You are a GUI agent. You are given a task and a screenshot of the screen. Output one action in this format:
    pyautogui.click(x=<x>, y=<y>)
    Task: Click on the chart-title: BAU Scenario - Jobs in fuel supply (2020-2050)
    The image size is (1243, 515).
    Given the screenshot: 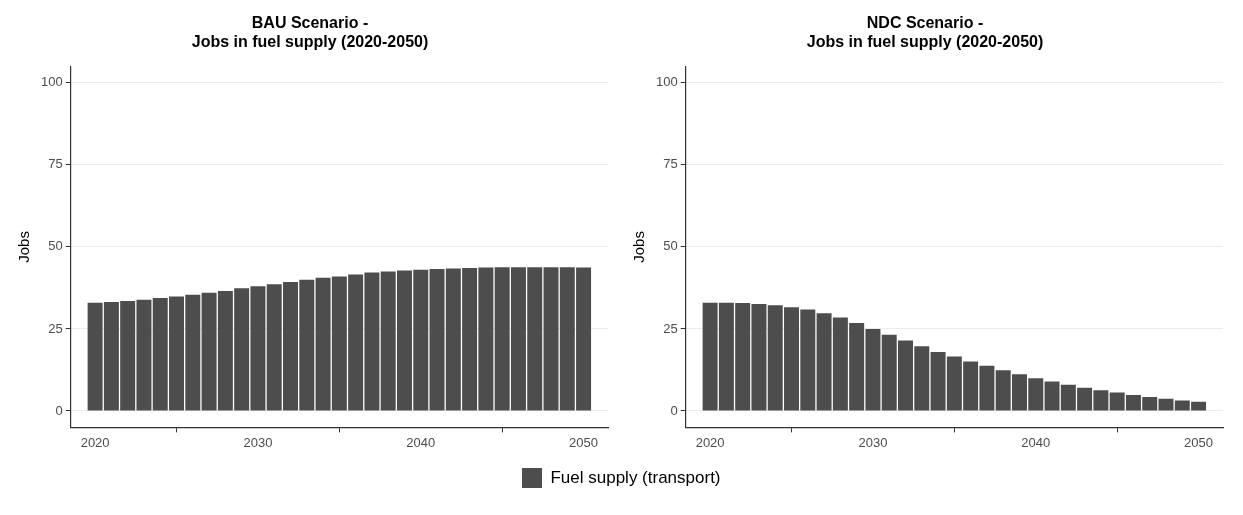 What is the action you would take?
    pyautogui.click(x=310, y=32)
    